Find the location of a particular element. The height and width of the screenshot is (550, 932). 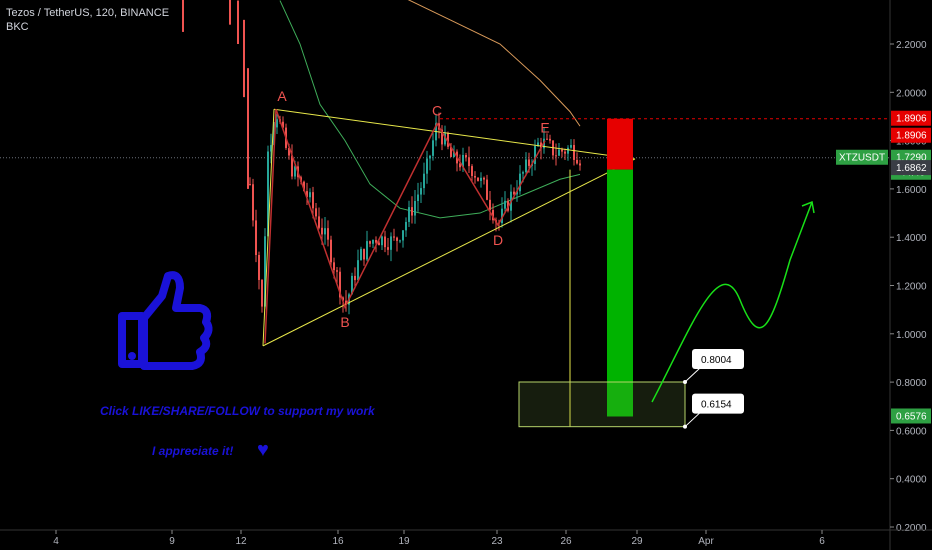

projection-path is located at coordinates (732, 302).